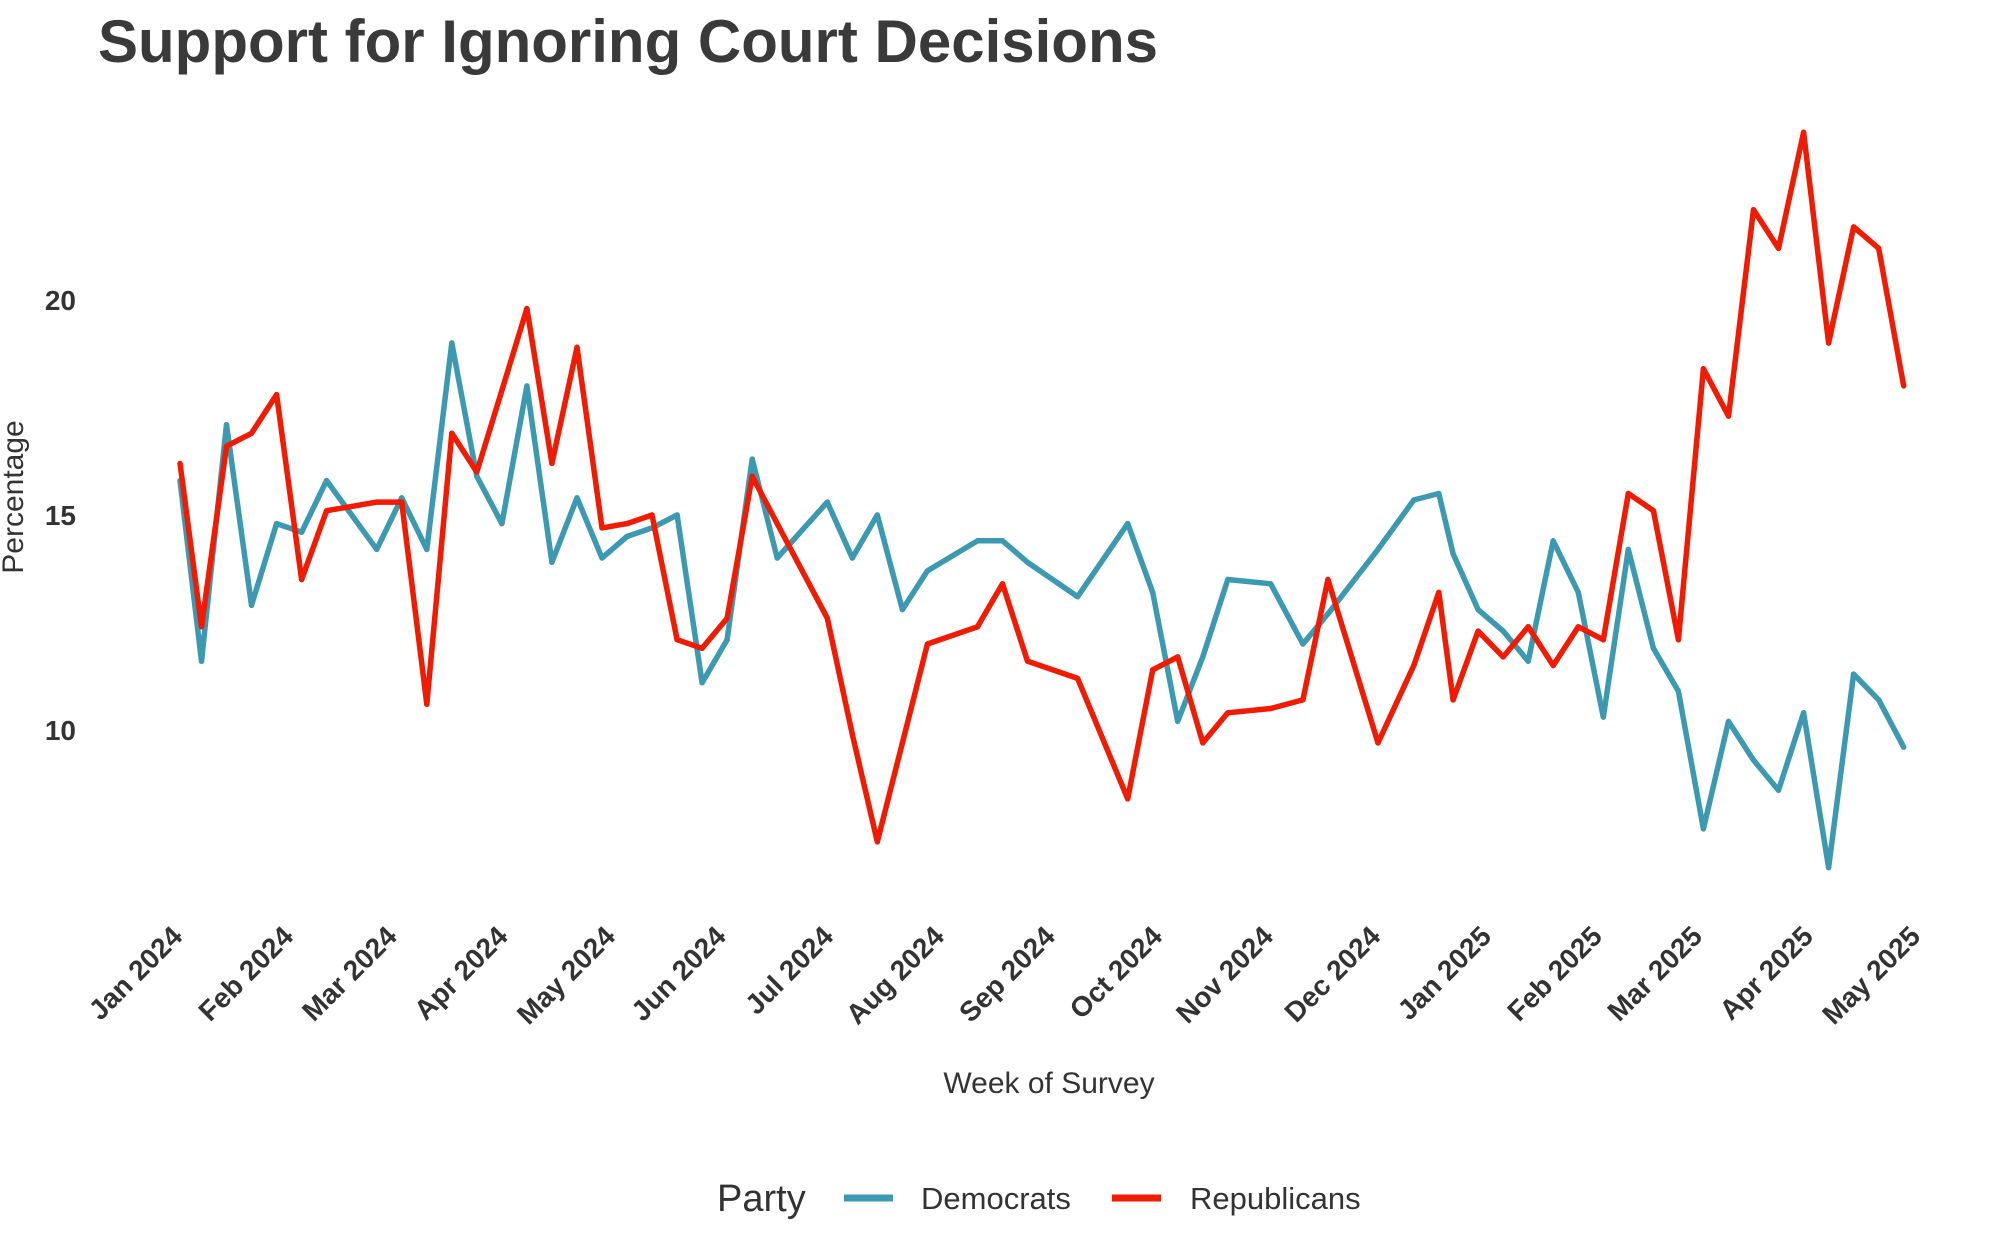 The image size is (2000, 1251). What do you see at coordinates (996, 1198) in the screenshot?
I see `legend-label-democrats: Democrats` at bounding box center [996, 1198].